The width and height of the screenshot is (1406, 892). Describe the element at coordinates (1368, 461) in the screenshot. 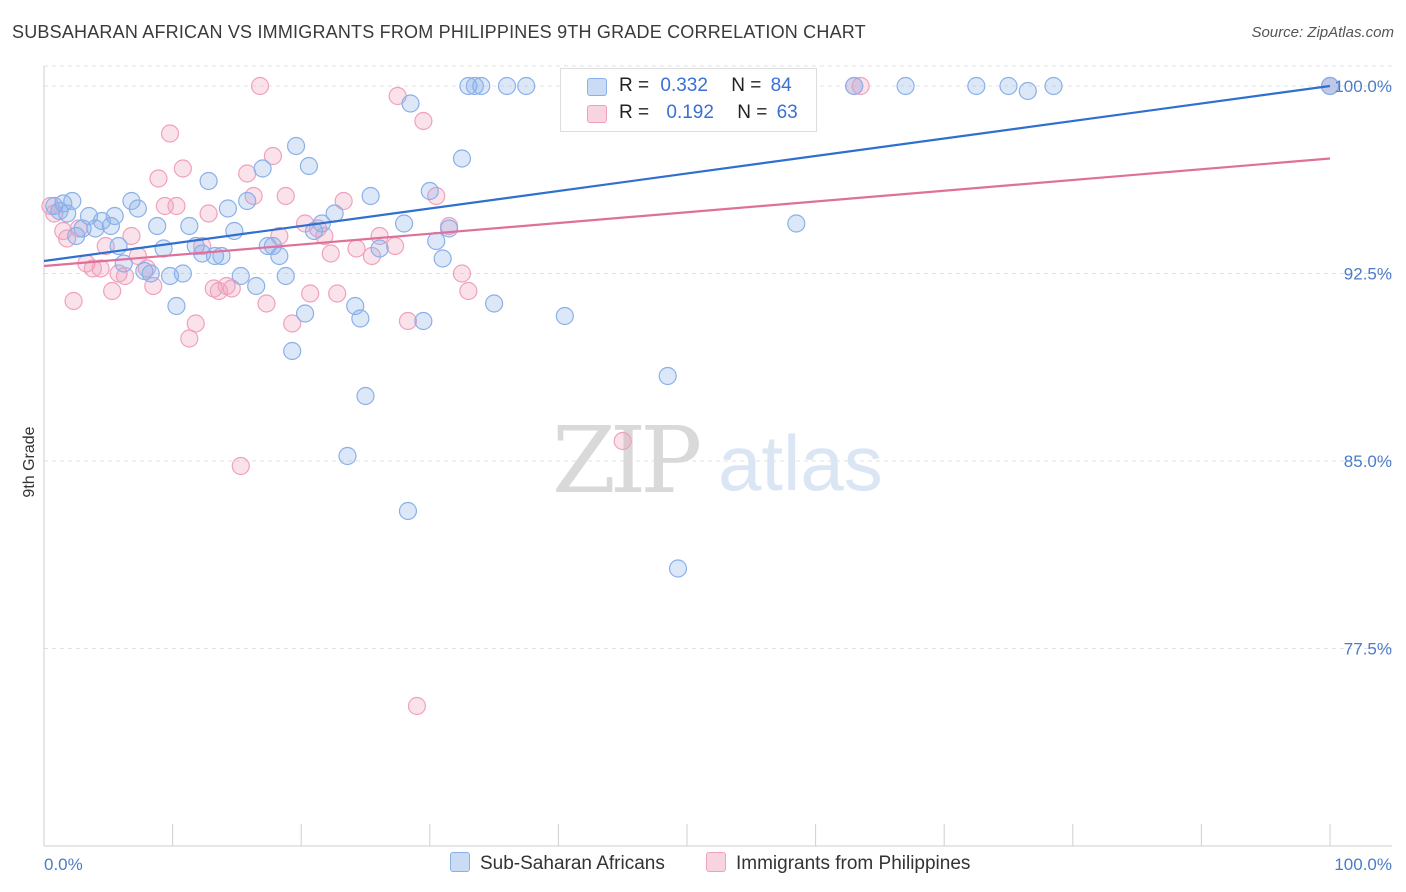

I see `y-tick-label: 85.0%` at that location.